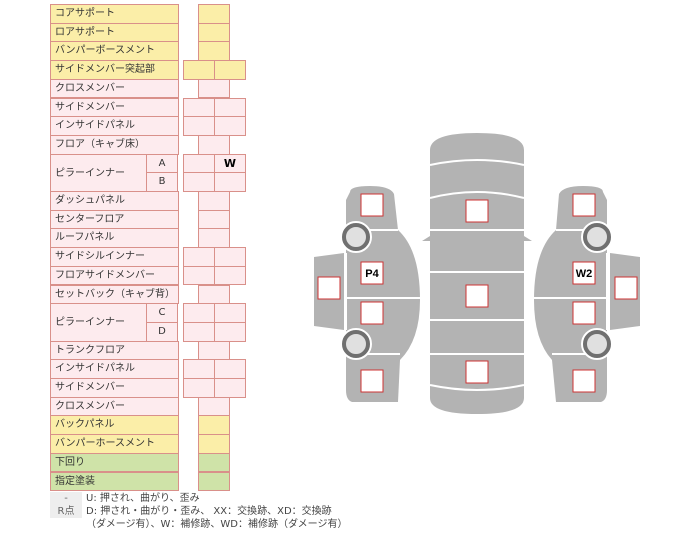 Image resolution: width=692 pixels, height=535 pixels. What do you see at coordinates (372, 205) in the screenshot?
I see `panel-box-left-front-fender` at bounding box center [372, 205].